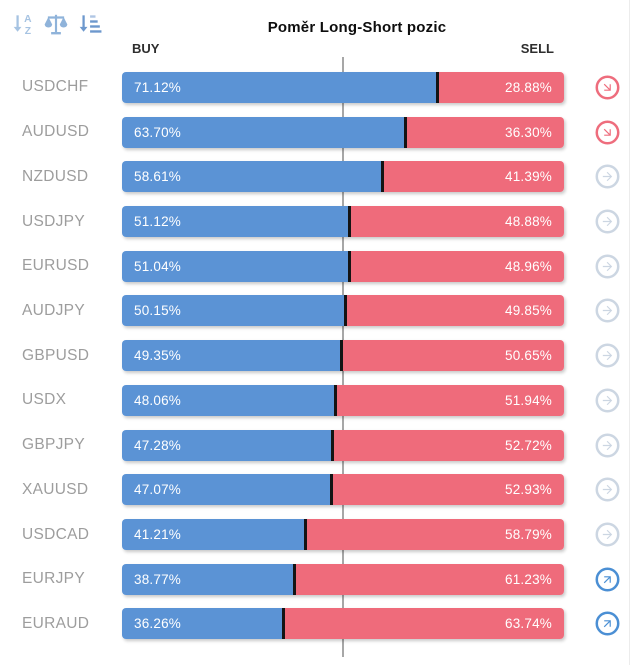 This screenshot has height=665, width=630. What do you see at coordinates (157, 222) in the screenshot?
I see `buy-value: 51.12%` at bounding box center [157, 222].